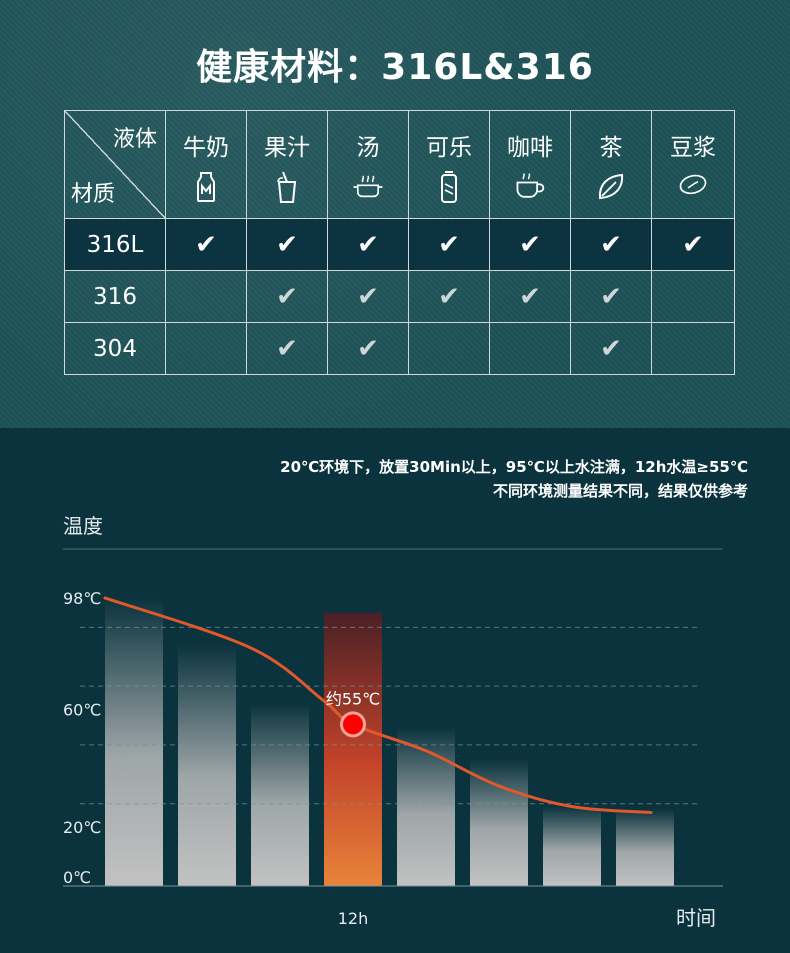  I want to click on liquid-name: 茶, so click(611, 147).